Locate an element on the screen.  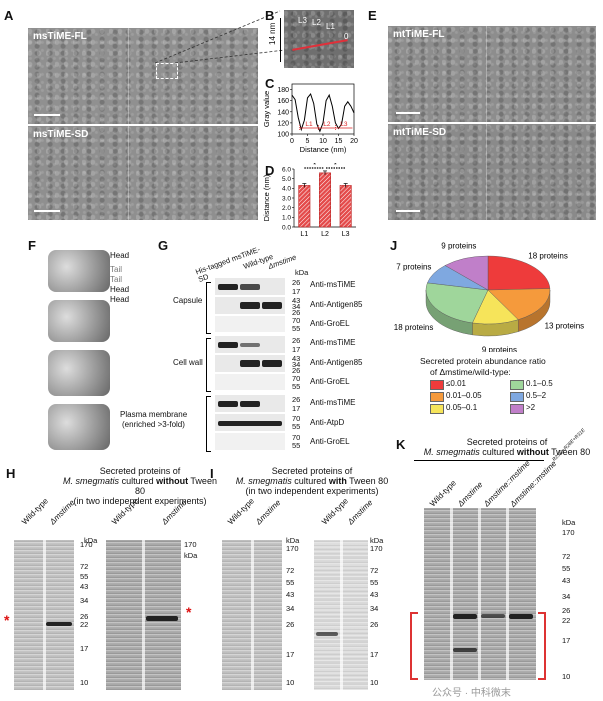
sig-star: * is located at coordinates (335, 166).